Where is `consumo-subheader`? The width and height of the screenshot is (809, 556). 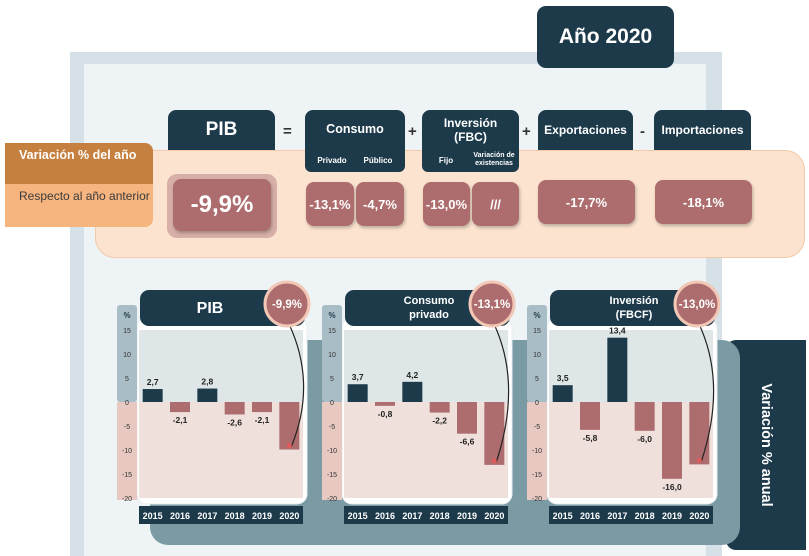 consumo-subheader is located at coordinates (355, 161).